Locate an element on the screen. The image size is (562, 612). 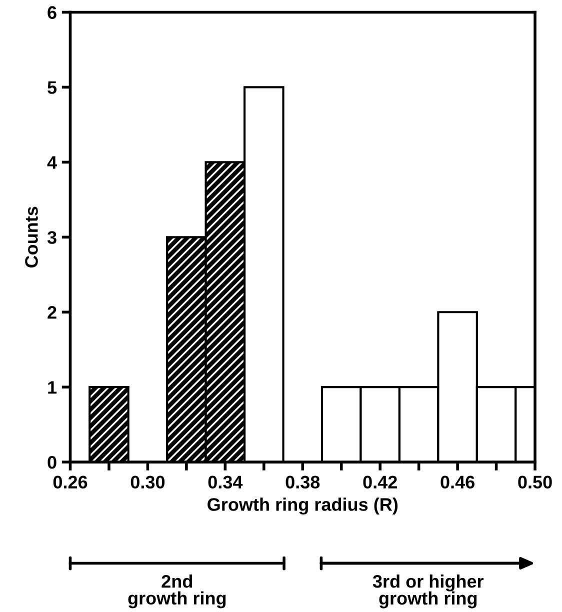
y-tick-label: 1 is located at coordinates (52, 387).